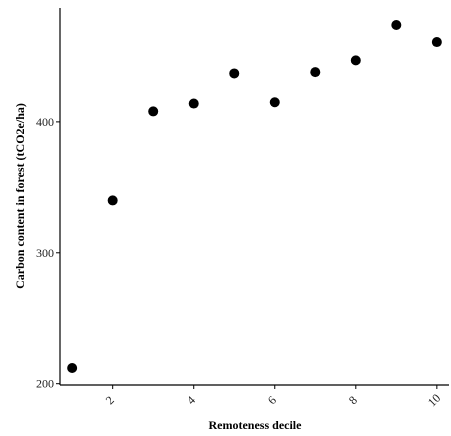 Image resolution: width=451 pixels, height=436 pixels. I want to click on x-ticks: 2 4 6 8 10, so click(273, 397).